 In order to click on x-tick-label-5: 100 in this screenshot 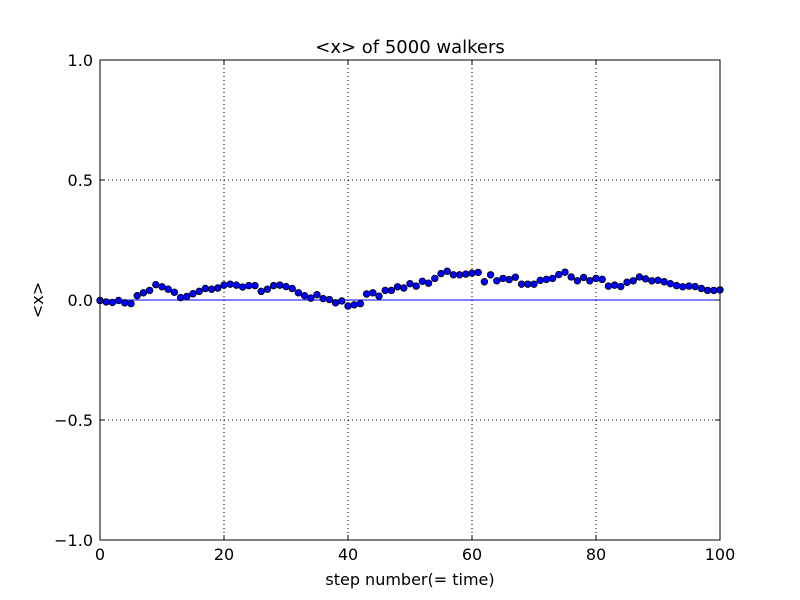, I will do `click(720, 554)`.